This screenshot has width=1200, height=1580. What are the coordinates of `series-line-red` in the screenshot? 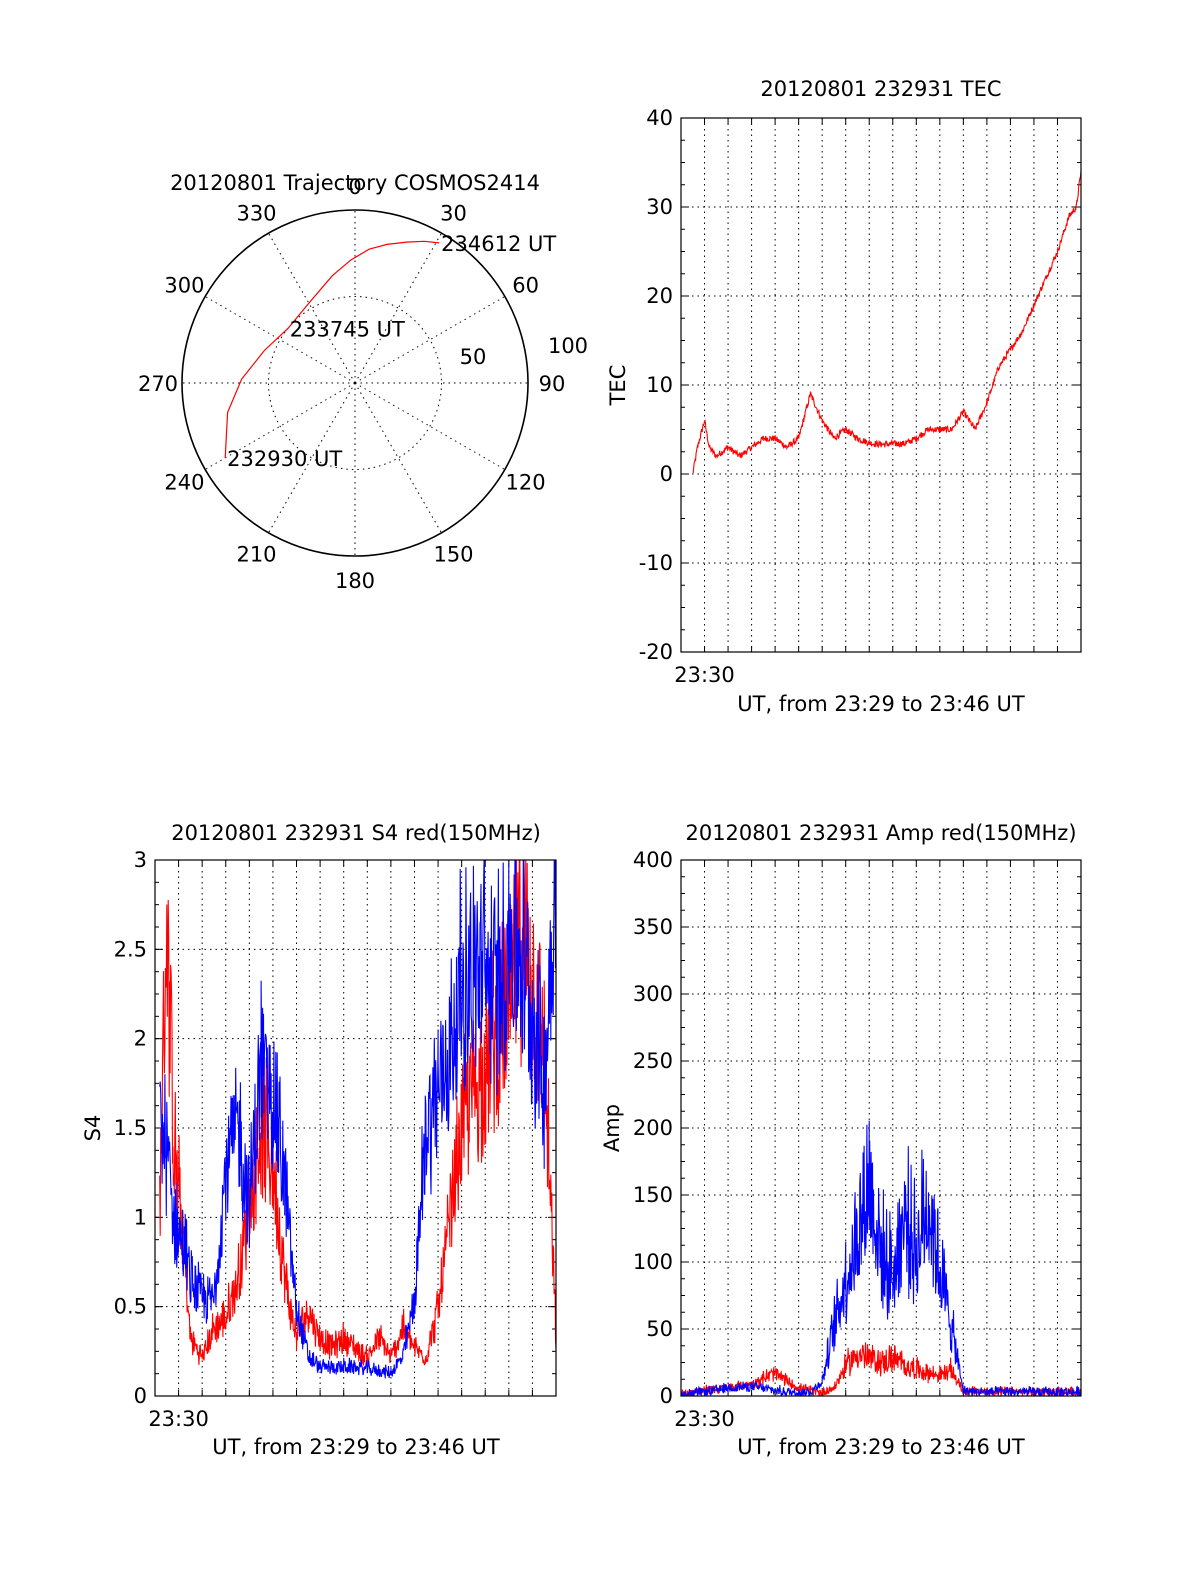 It's located at (886, 322).